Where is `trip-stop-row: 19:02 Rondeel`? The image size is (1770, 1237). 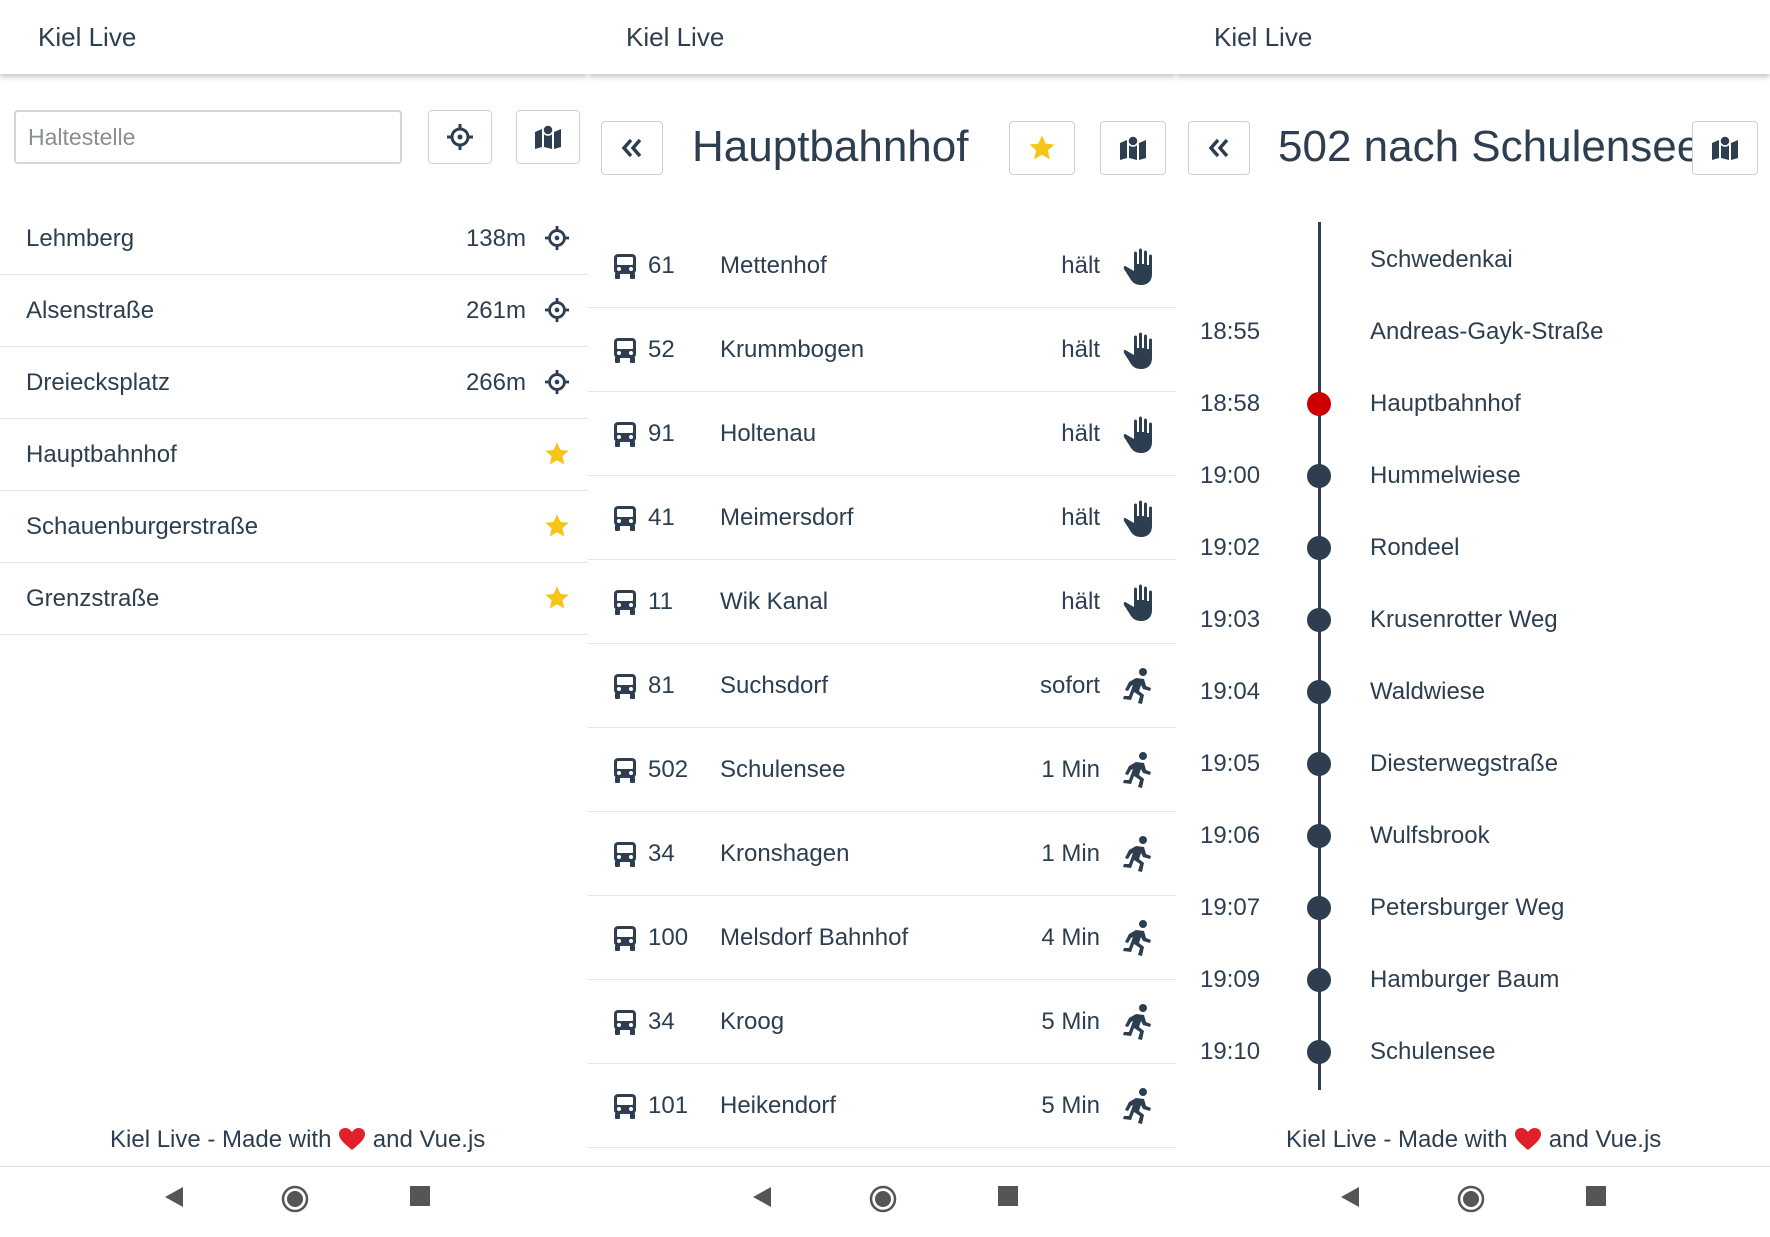 trip-stop-row: 19:02 Rondeel is located at coordinates (1473, 548).